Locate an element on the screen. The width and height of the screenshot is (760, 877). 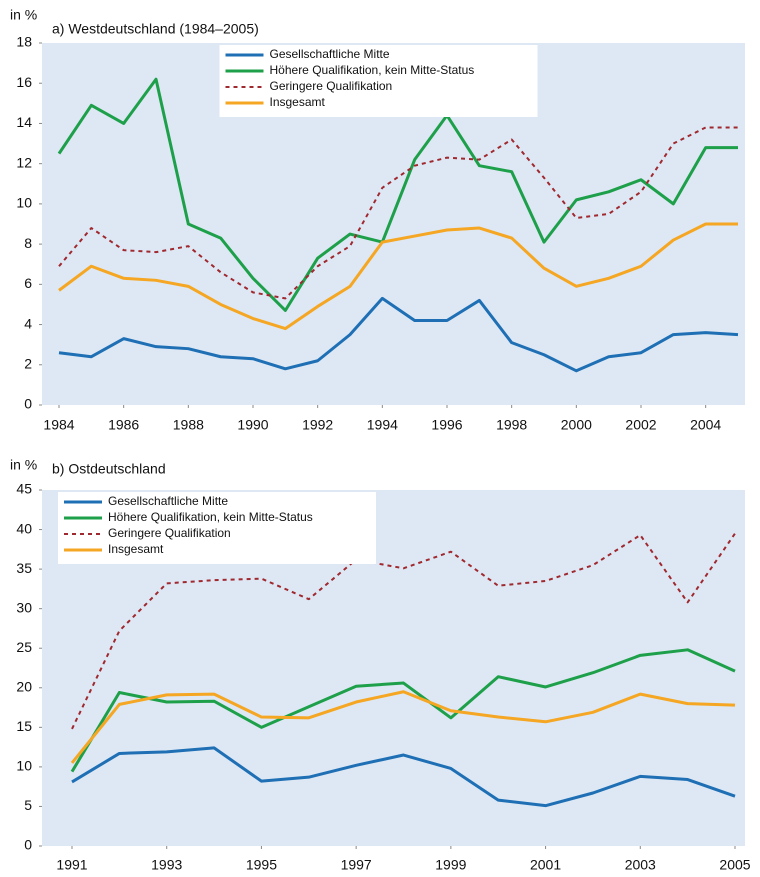
y-tick-label: 30 is located at coordinates (24, 607).